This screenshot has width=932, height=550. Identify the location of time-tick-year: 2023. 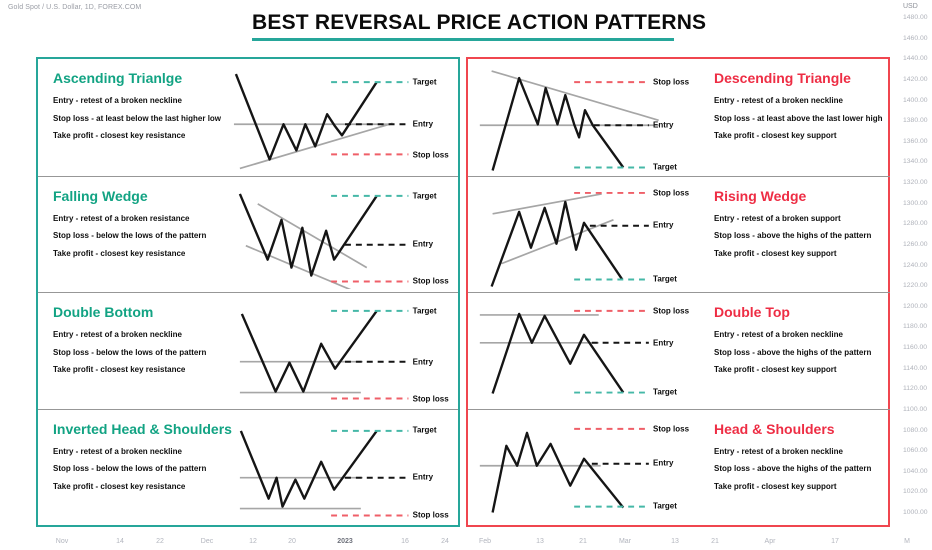
(345, 541).